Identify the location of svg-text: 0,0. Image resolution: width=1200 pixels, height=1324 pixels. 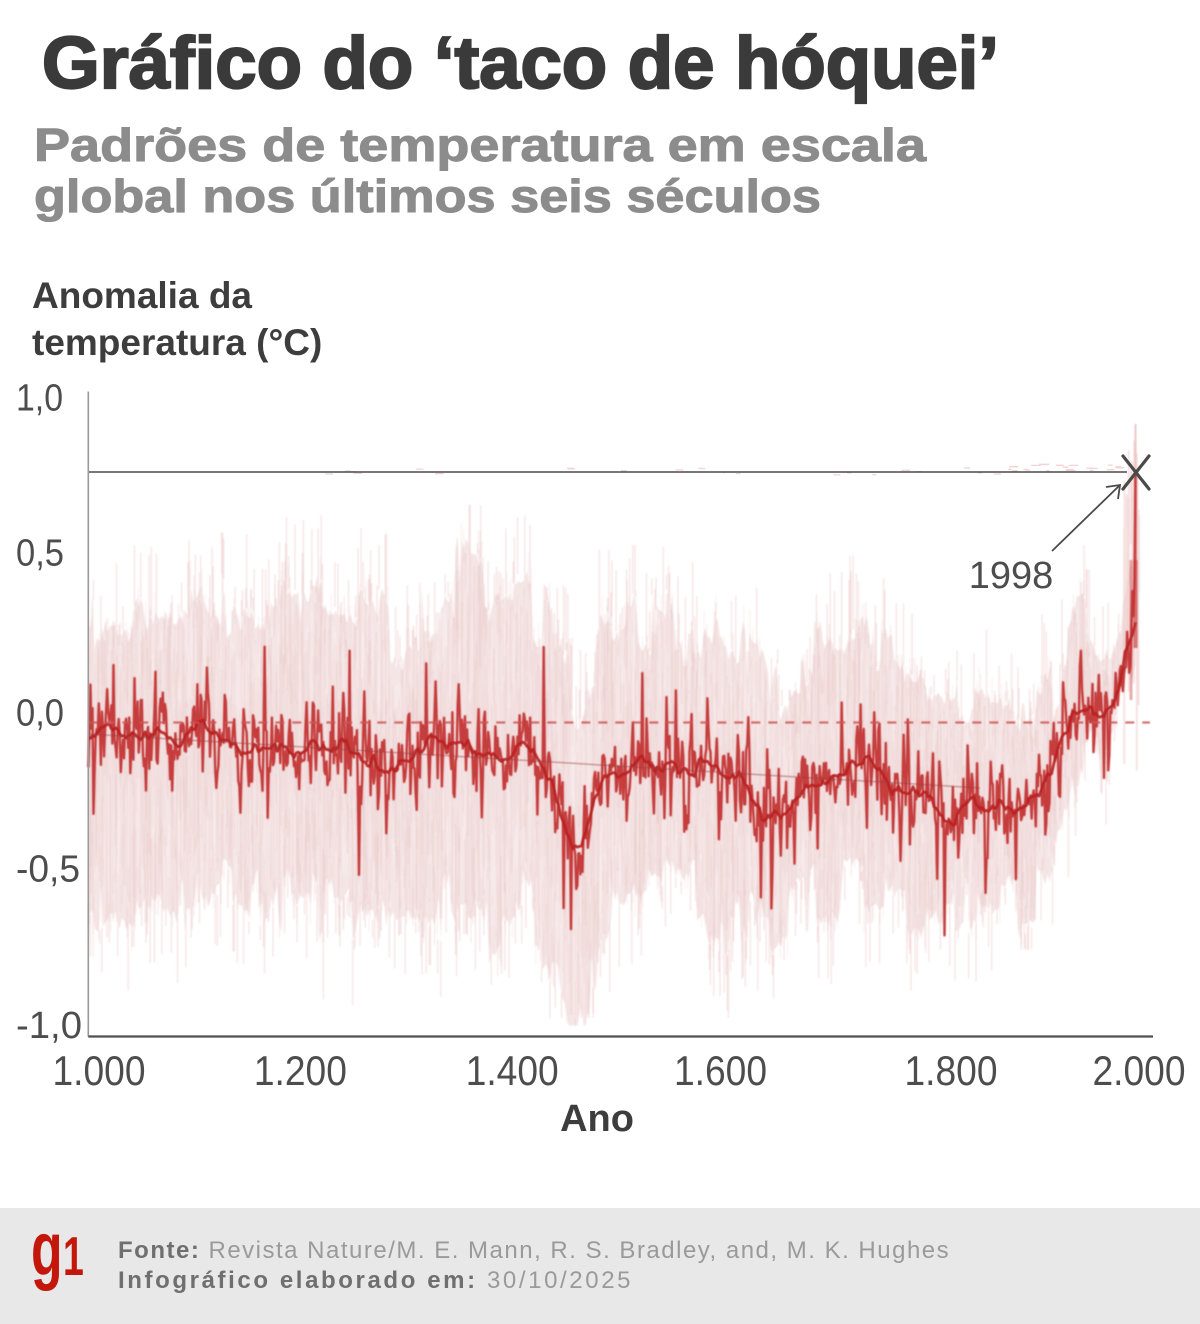
(40, 713).